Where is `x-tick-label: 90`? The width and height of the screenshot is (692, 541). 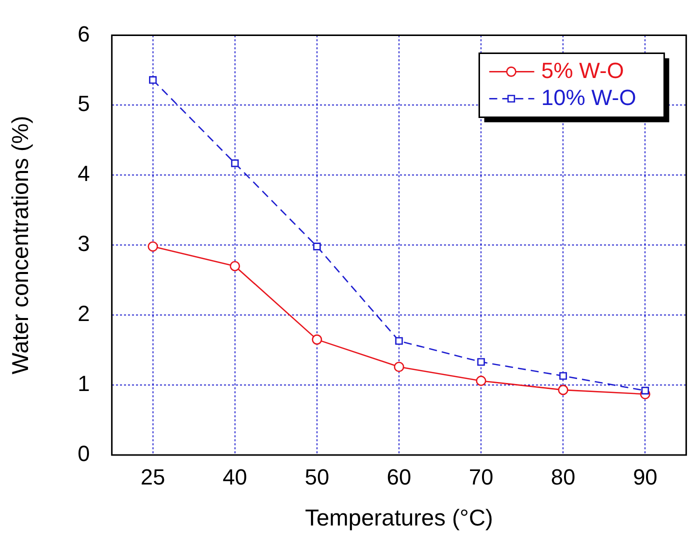 x-tick-label: 90 is located at coordinates (645, 477).